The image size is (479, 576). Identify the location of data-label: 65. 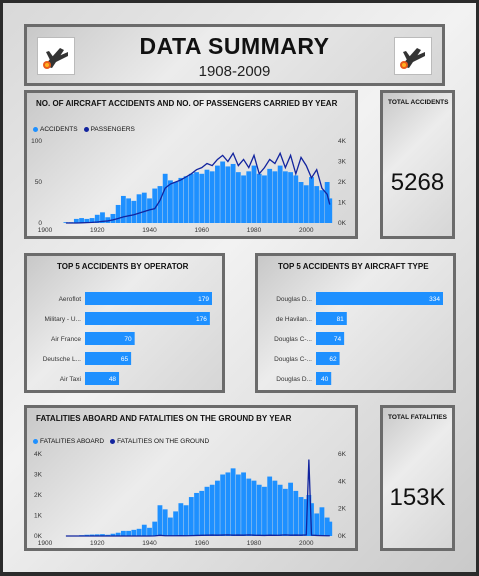
(125, 359).